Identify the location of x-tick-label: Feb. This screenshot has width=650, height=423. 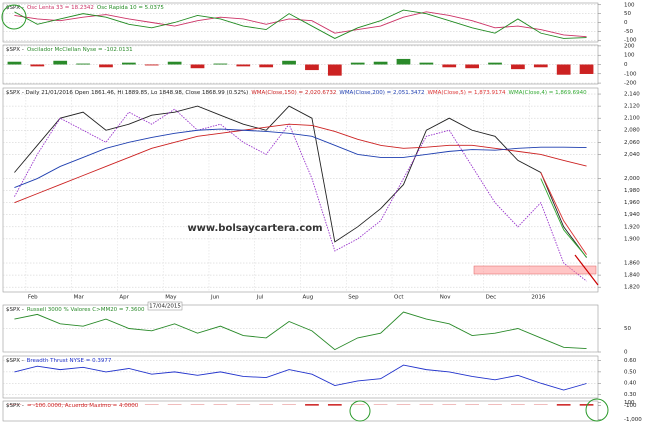
(33, 298).